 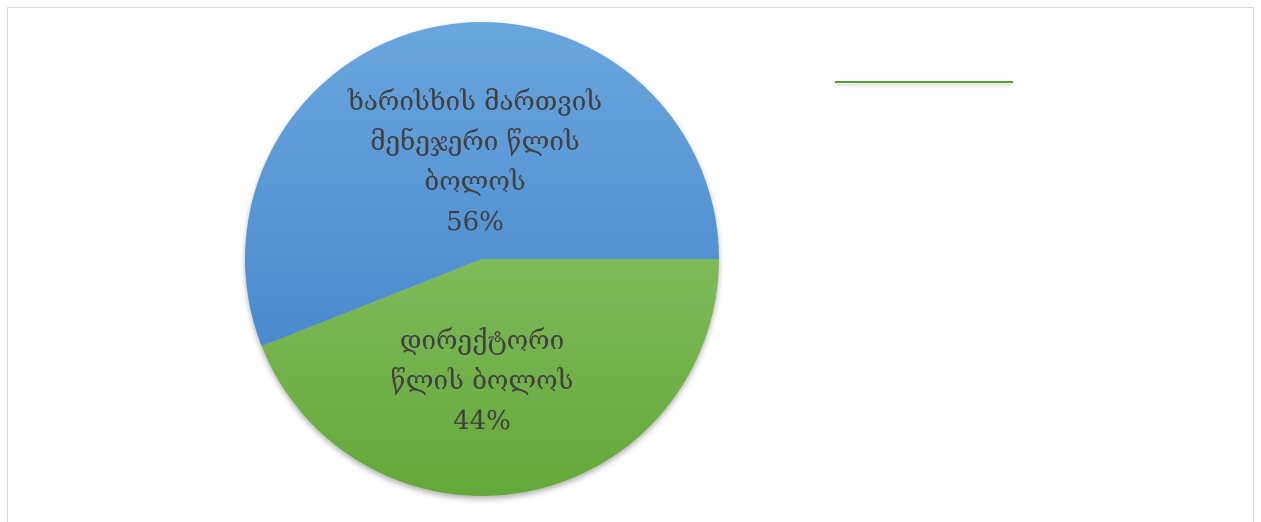 I want to click on slice-label-line: ბოლოს, so click(x=474, y=182).